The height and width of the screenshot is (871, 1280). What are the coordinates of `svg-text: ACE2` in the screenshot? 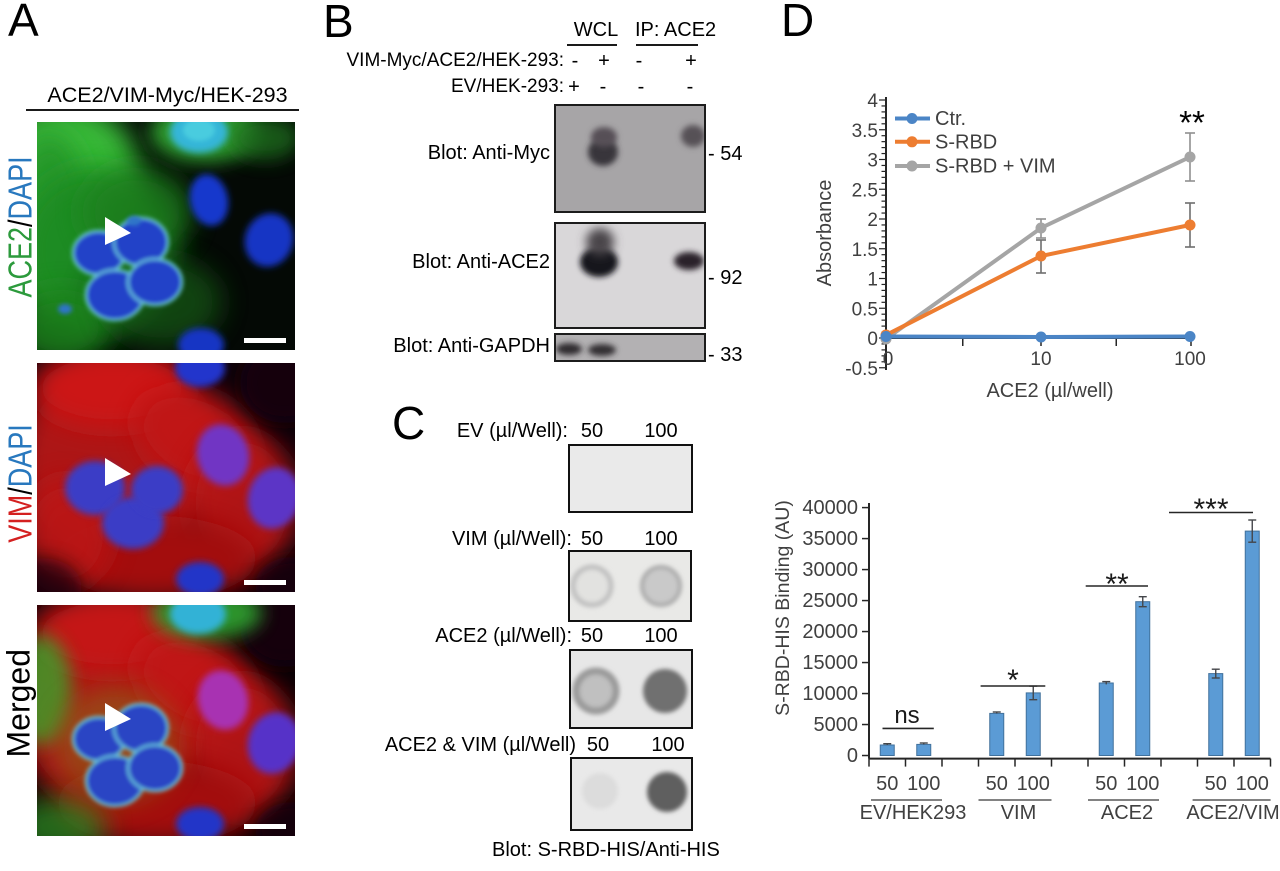 It's located at (1127, 813).